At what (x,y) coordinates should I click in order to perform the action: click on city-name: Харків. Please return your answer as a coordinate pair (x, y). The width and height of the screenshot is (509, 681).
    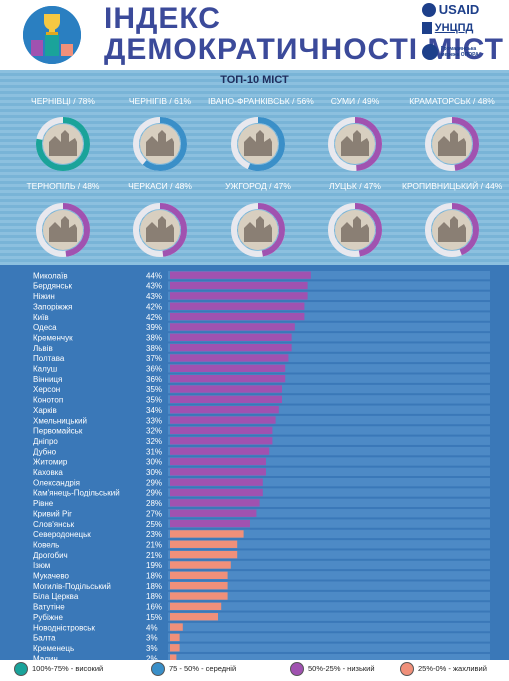
    Looking at the image, I should click on (45, 410).